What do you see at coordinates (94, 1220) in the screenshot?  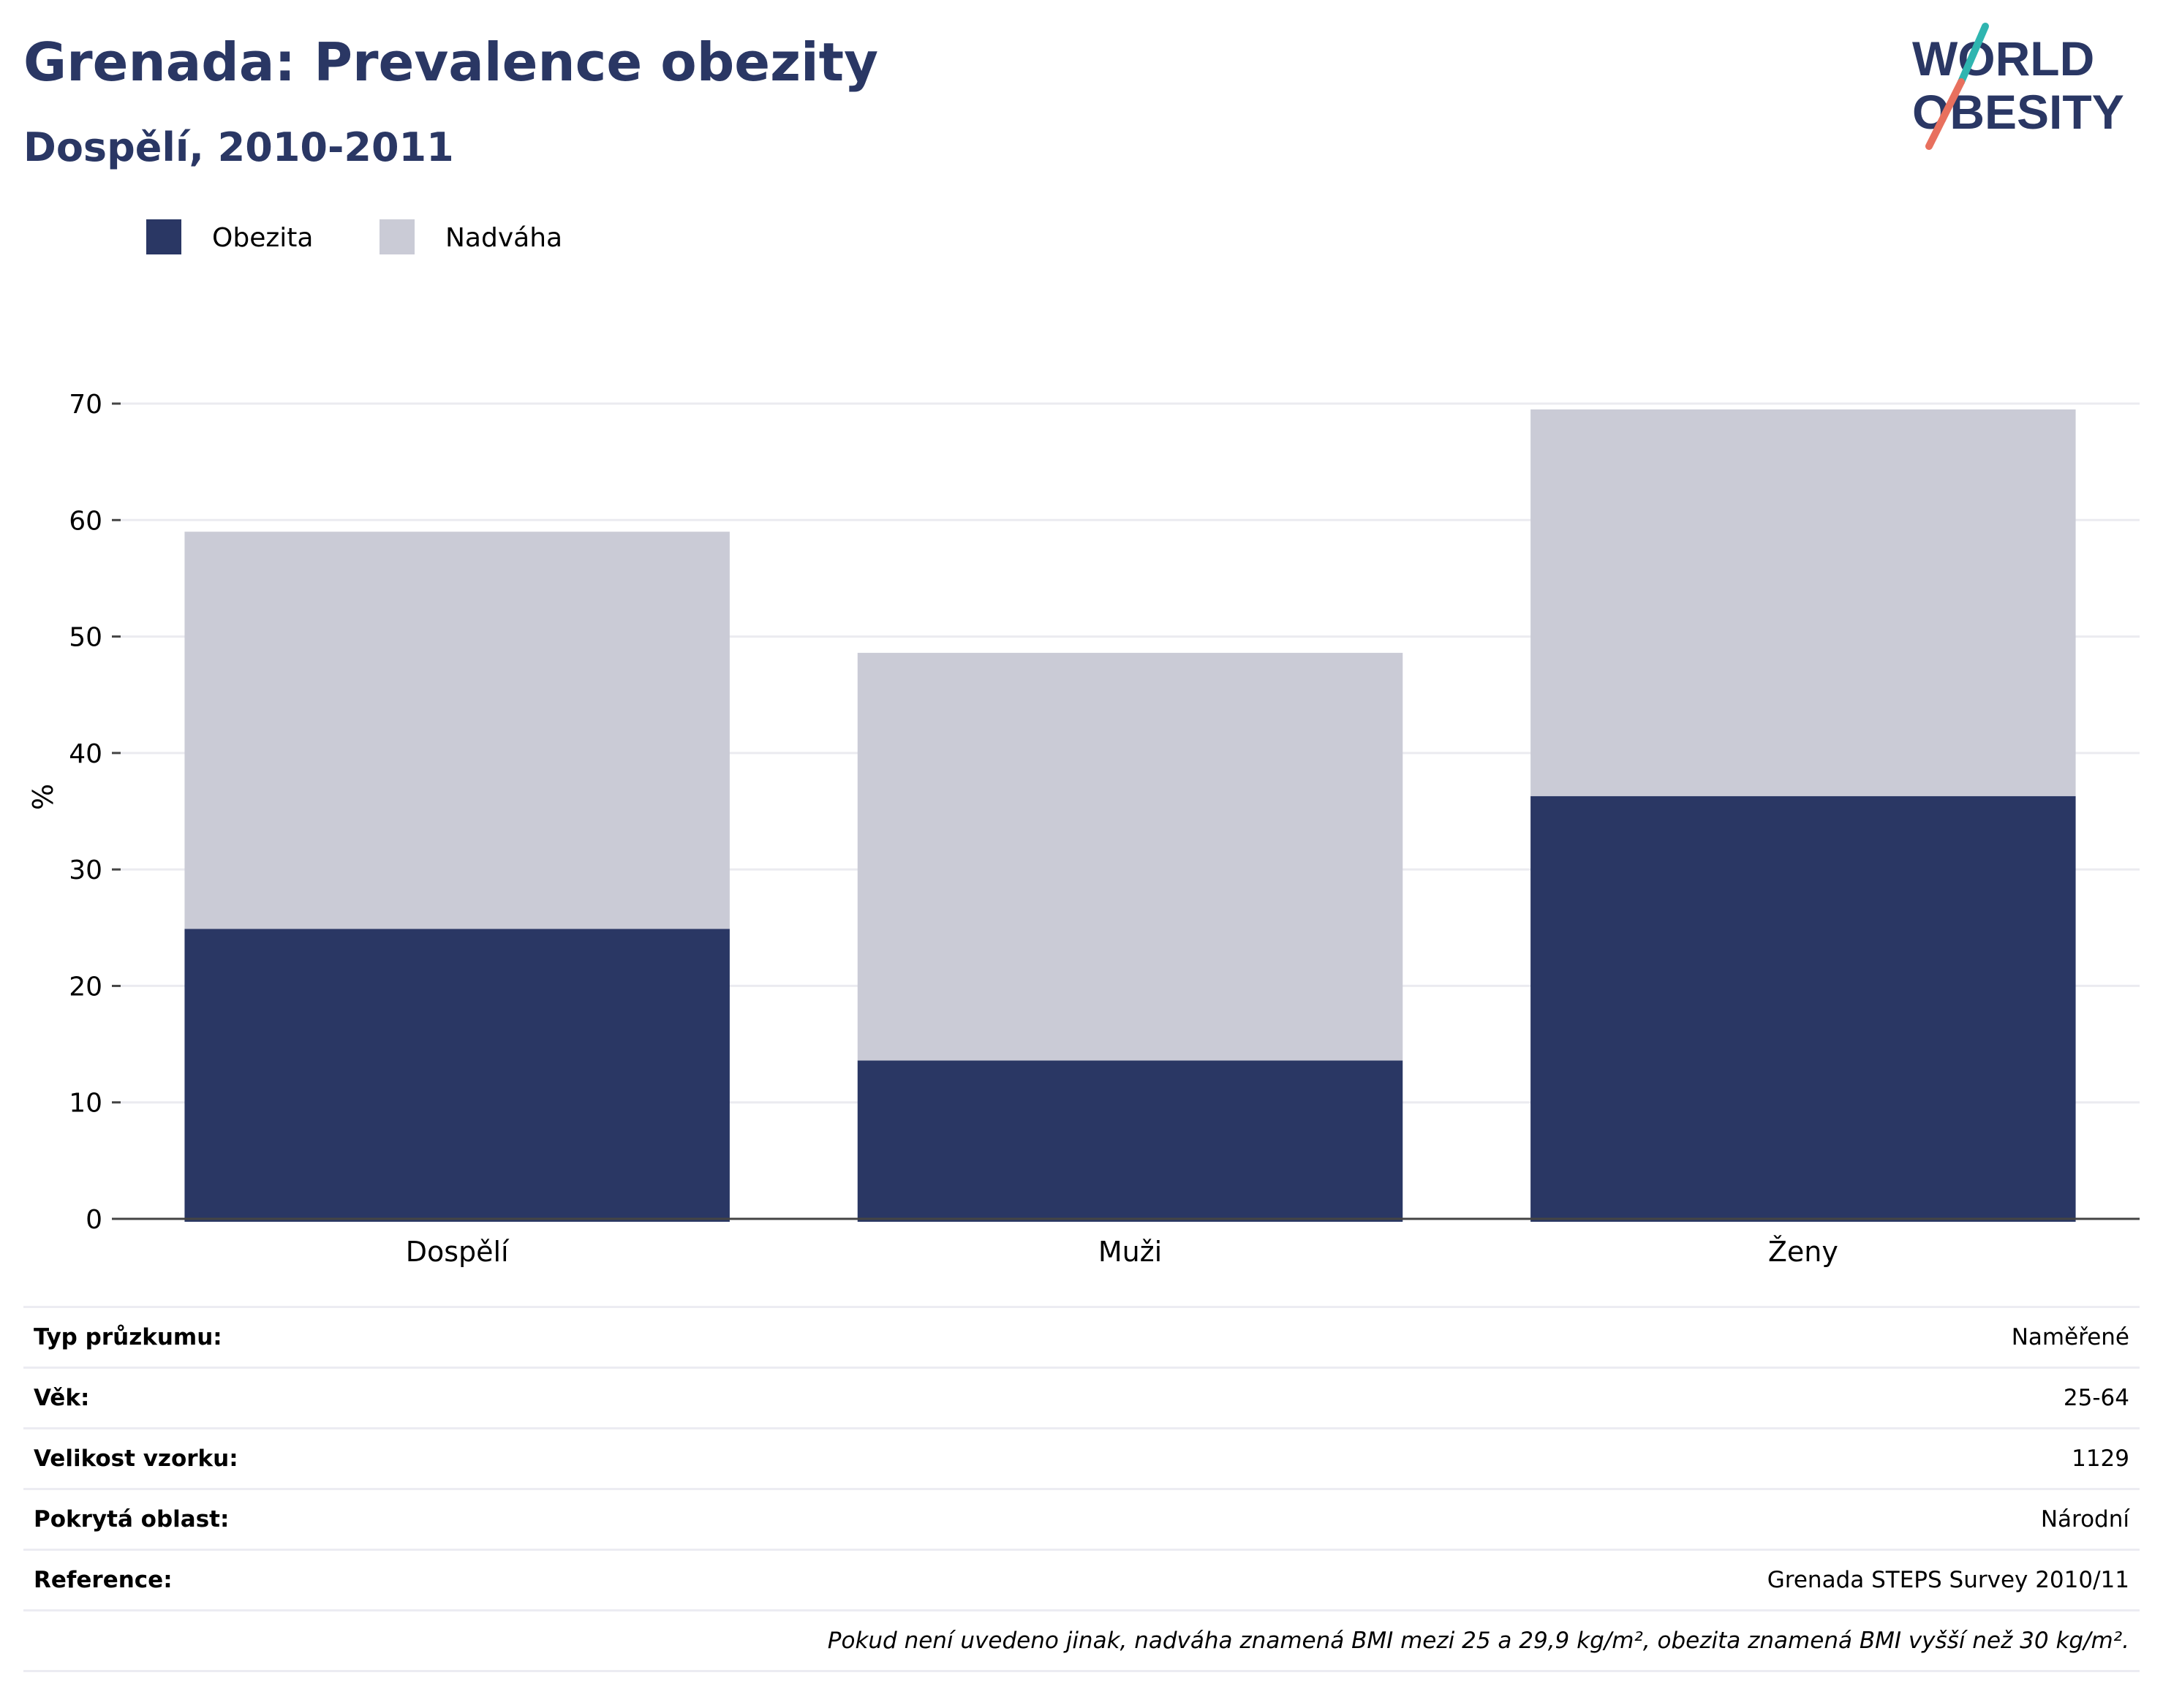 I see `y-tick-label-0: 0` at bounding box center [94, 1220].